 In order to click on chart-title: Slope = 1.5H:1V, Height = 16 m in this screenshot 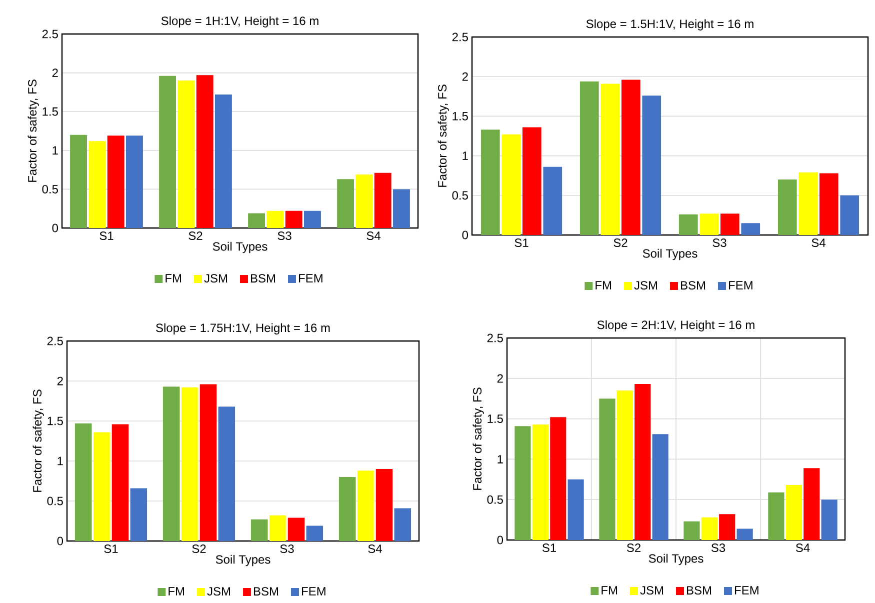, I will do `click(670, 24)`.